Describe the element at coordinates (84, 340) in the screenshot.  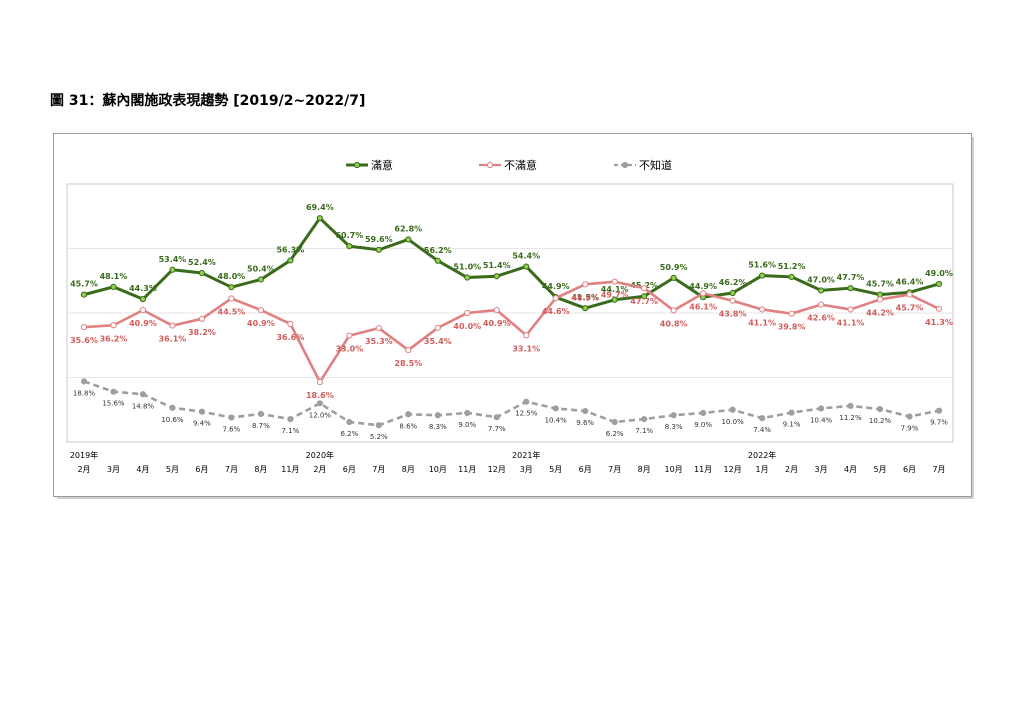
I see `data-label: 35.6%` at that location.